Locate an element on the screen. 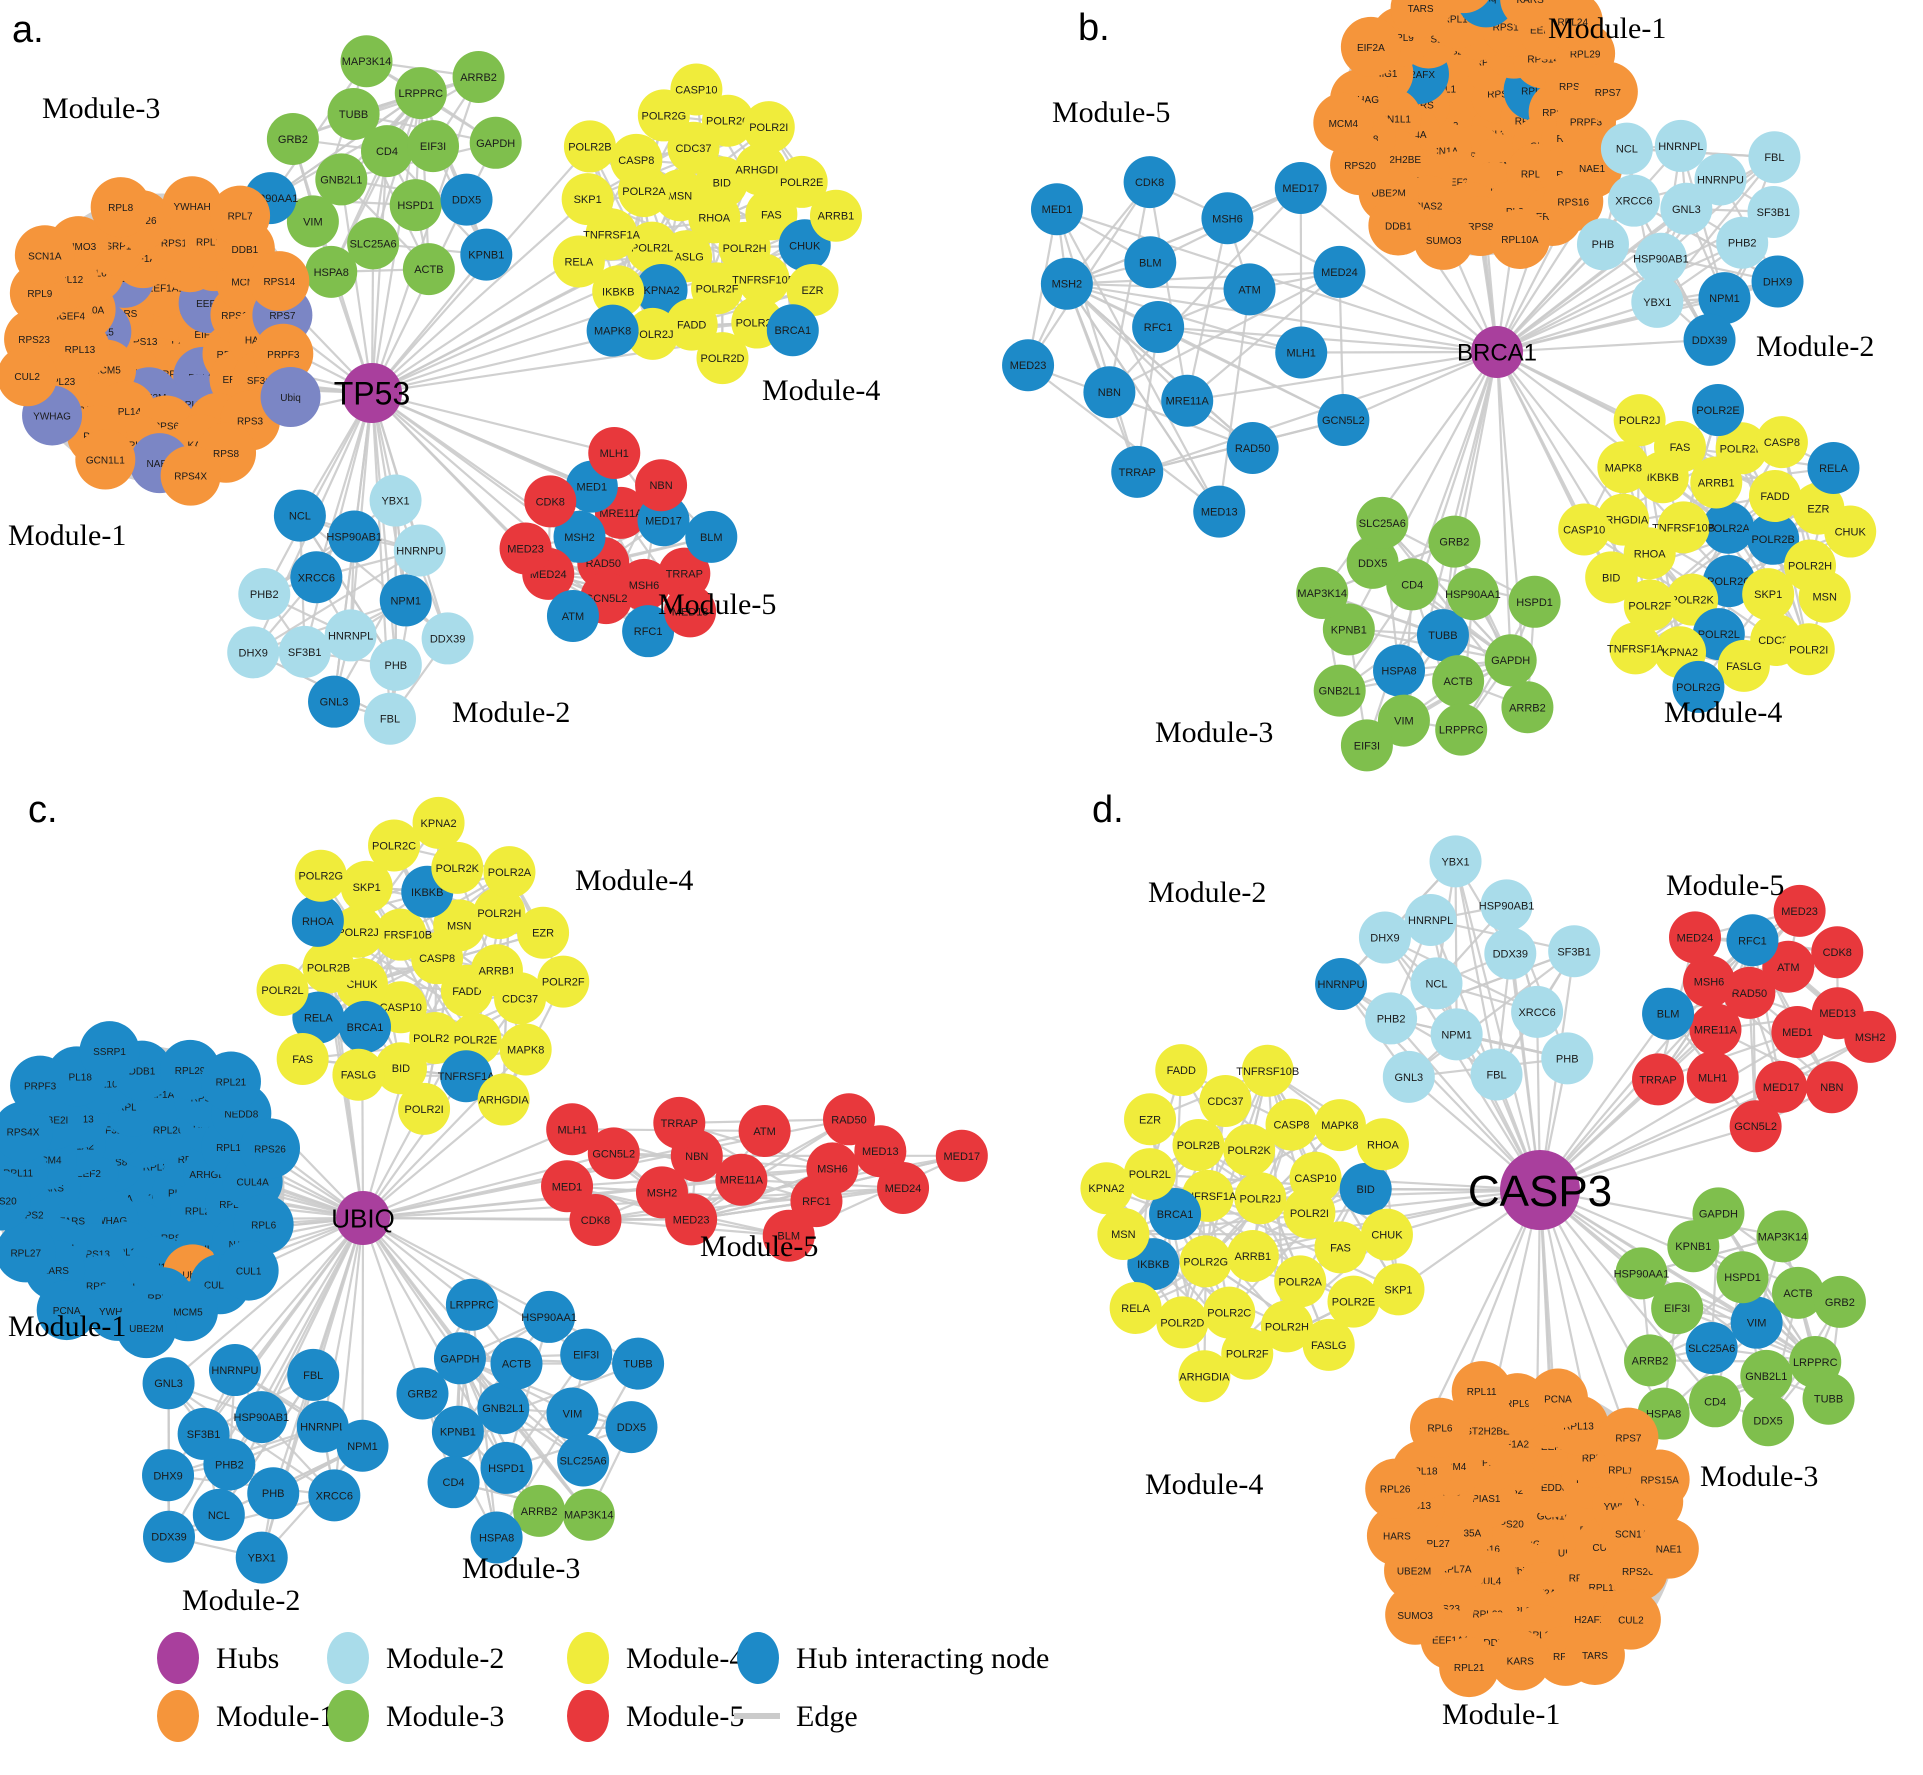  network-node: RPS4X is located at coordinates (190, 475).